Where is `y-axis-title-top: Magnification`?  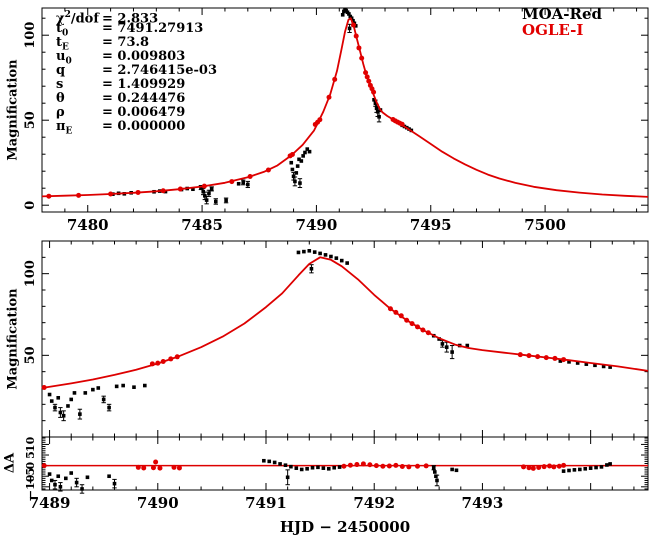
y-axis-title-top: Magnification is located at coordinates (13, 110).